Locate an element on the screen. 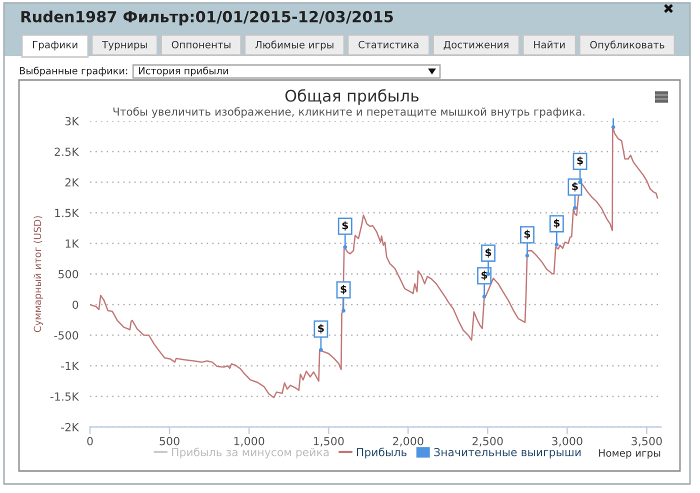 Image resolution: width=700 pixels, height=493 pixels. y-axis-title: Суммарный итог (USD) is located at coordinates (38, 274).